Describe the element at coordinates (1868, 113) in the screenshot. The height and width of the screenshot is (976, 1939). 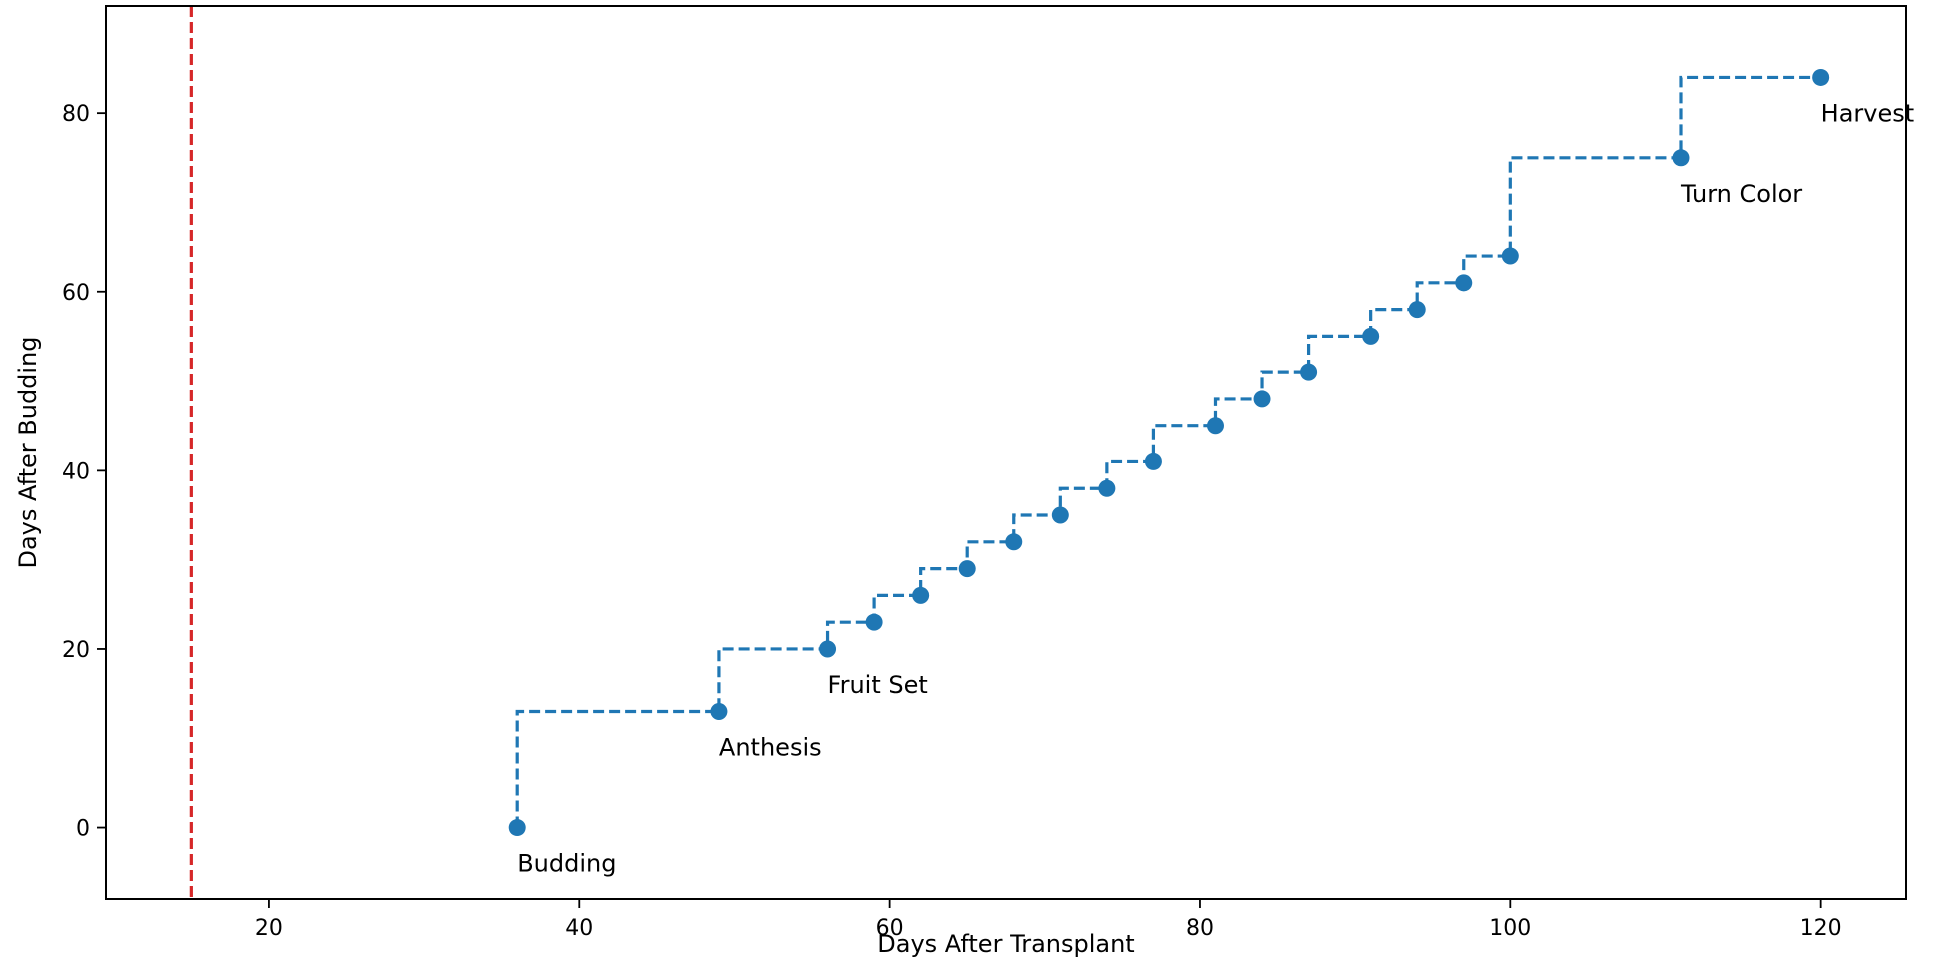
I see `annotation-label: Harvest` at that location.